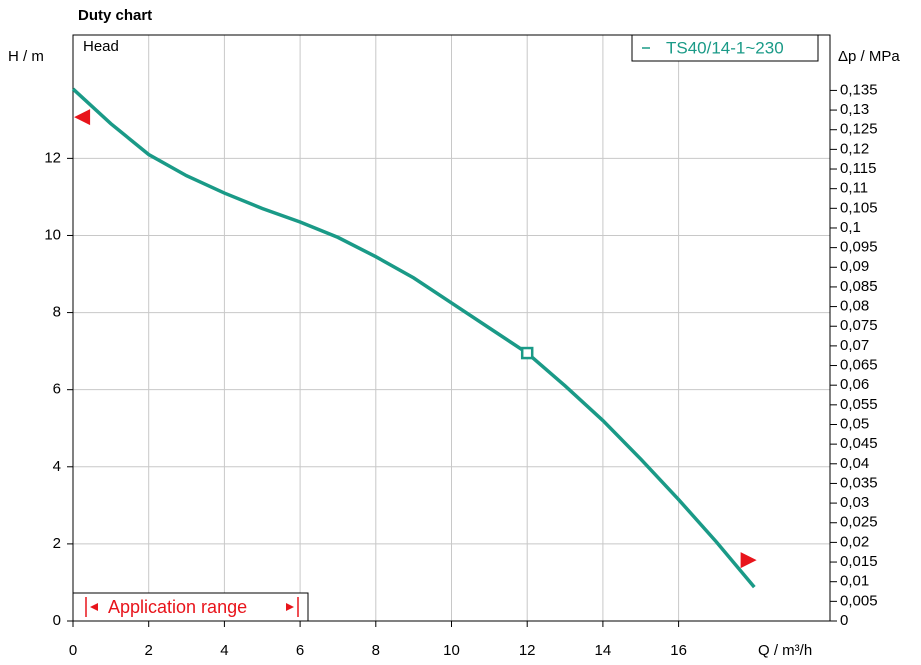 The height and width of the screenshot is (665, 921). I want to click on range-label: Application range, so click(177, 607).